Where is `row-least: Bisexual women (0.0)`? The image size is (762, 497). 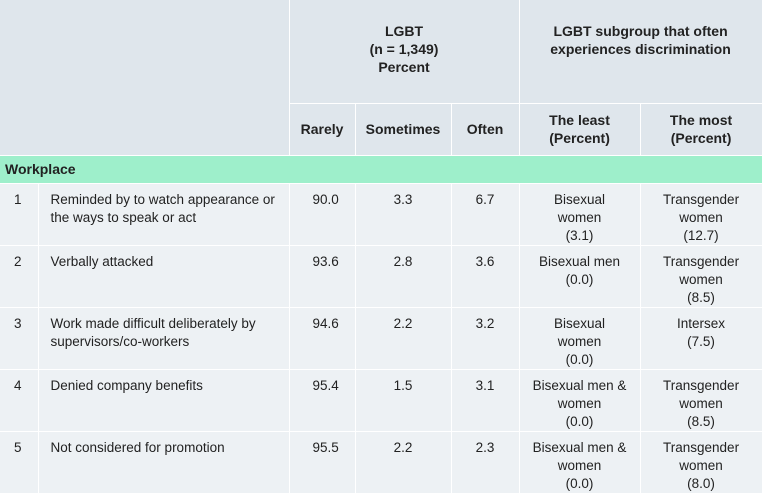 row-least: Bisexual women (0.0) is located at coordinates (580, 338).